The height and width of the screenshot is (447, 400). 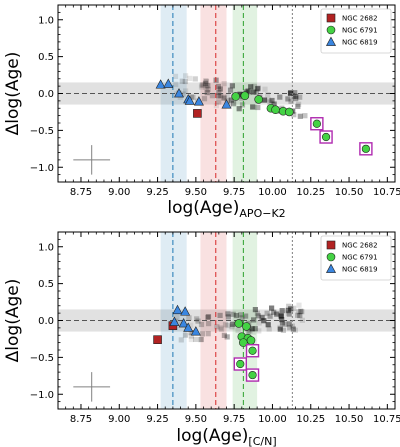 What do you see at coordinates (13, 94) in the screenshot?
I see `y-axis-label: Δlog(Age)` at bounding box center [13, 94].